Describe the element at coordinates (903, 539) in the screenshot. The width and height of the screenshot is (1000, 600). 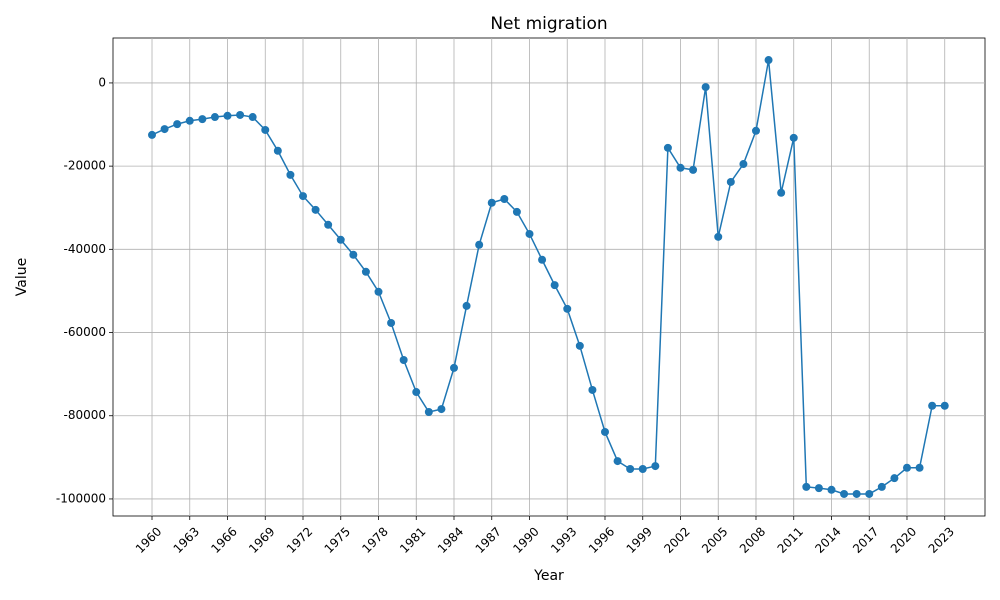
I see `x-tick-label: 2020` at that location.